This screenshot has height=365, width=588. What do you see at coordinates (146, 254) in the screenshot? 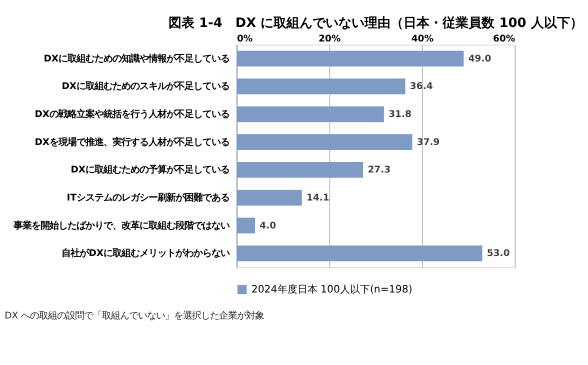
I see `y-tick-label: 自社がDXに取組むメリットがわからない` at bounding box center [146, 254].